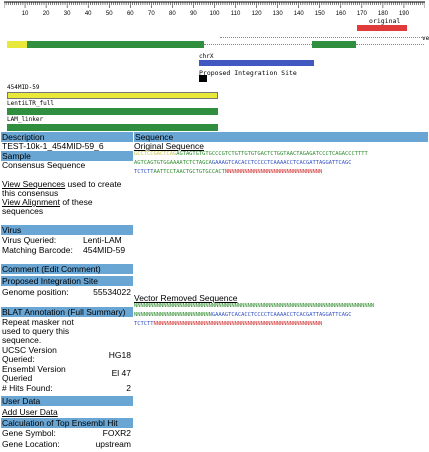 The width and height of the screenshot is (429, 452). I want to click on virus-queried-value: Lenti-LAM, so click(102, 240).